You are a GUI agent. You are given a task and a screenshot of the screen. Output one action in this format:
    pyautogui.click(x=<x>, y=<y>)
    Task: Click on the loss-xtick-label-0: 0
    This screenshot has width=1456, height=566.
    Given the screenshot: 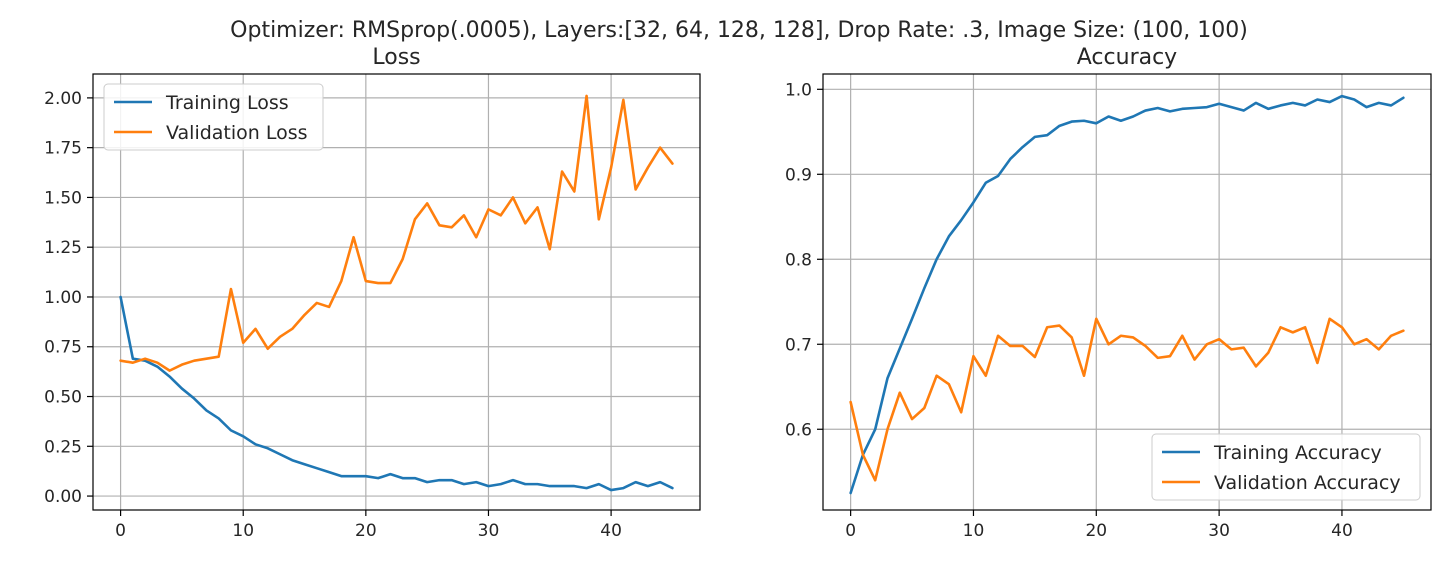 What is the action you would take?
    pyautogui.click(x=120, y=531)
    